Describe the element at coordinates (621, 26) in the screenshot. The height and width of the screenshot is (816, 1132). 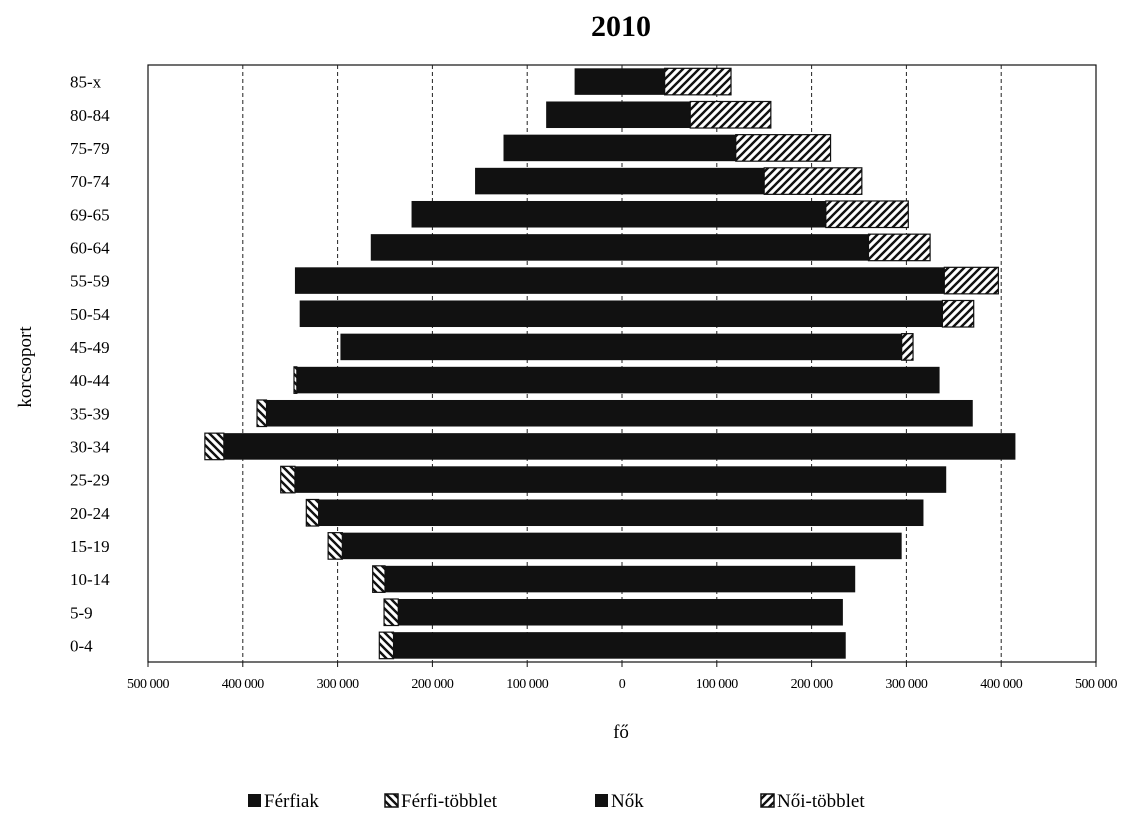
I see `chart-title: 2010` at that location.